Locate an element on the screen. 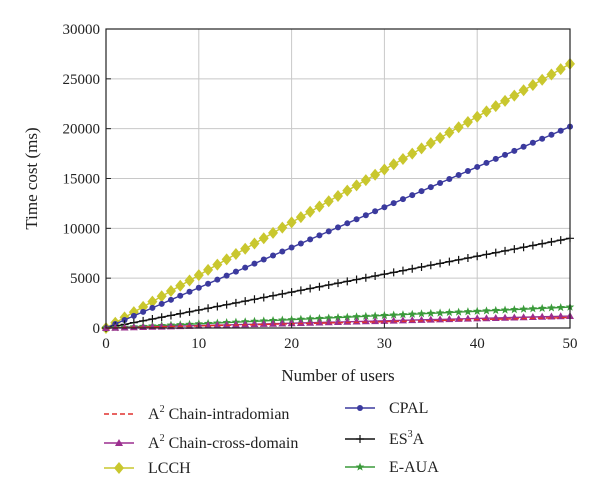 This screenshot has width=600, height=498. legend-entry: A2 Chain-intradomian is located at coordinates (196, 413).